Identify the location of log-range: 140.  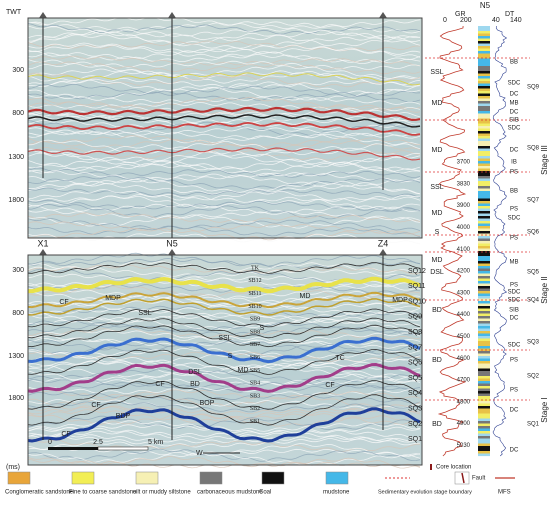
(516, 20).